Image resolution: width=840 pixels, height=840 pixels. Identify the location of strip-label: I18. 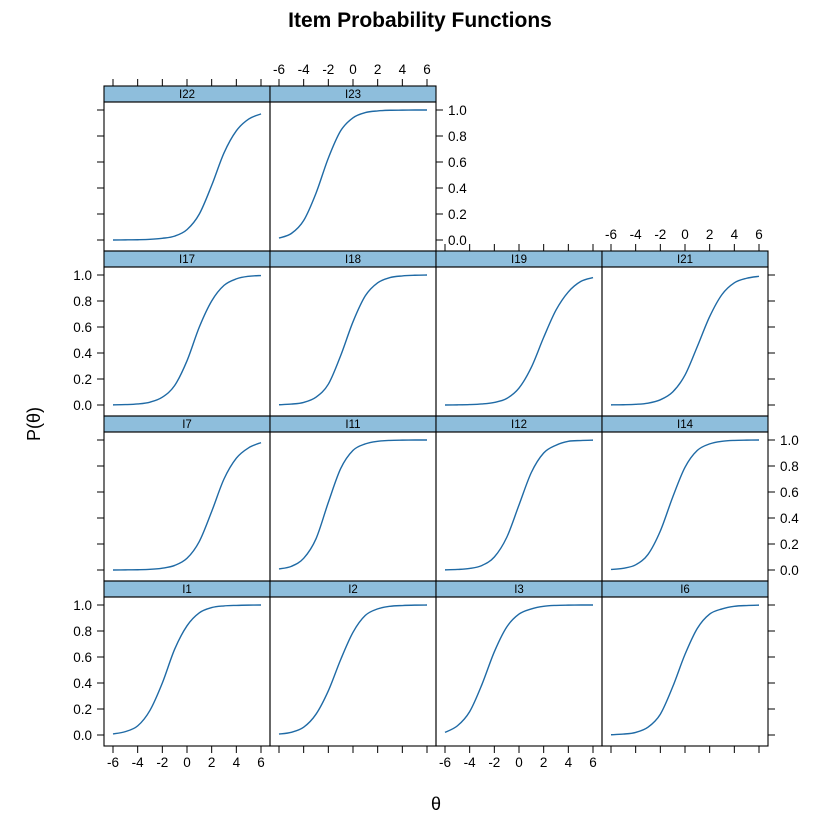
(353, 260).